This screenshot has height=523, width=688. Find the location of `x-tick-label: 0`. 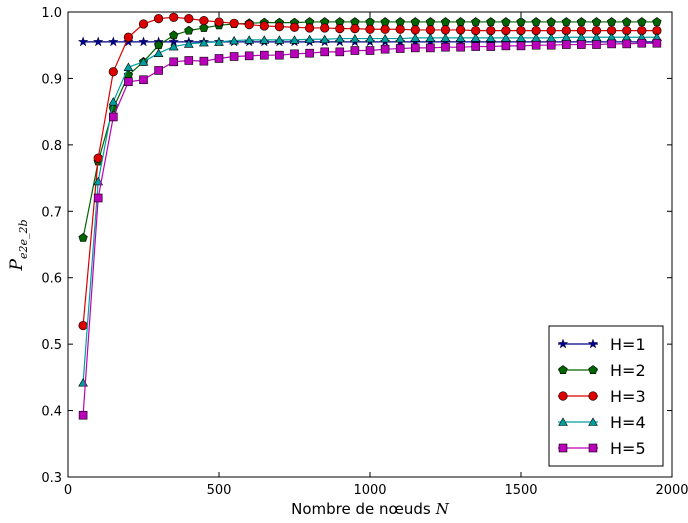

x-tick-label: 0 is located at coordinates (68, 490).